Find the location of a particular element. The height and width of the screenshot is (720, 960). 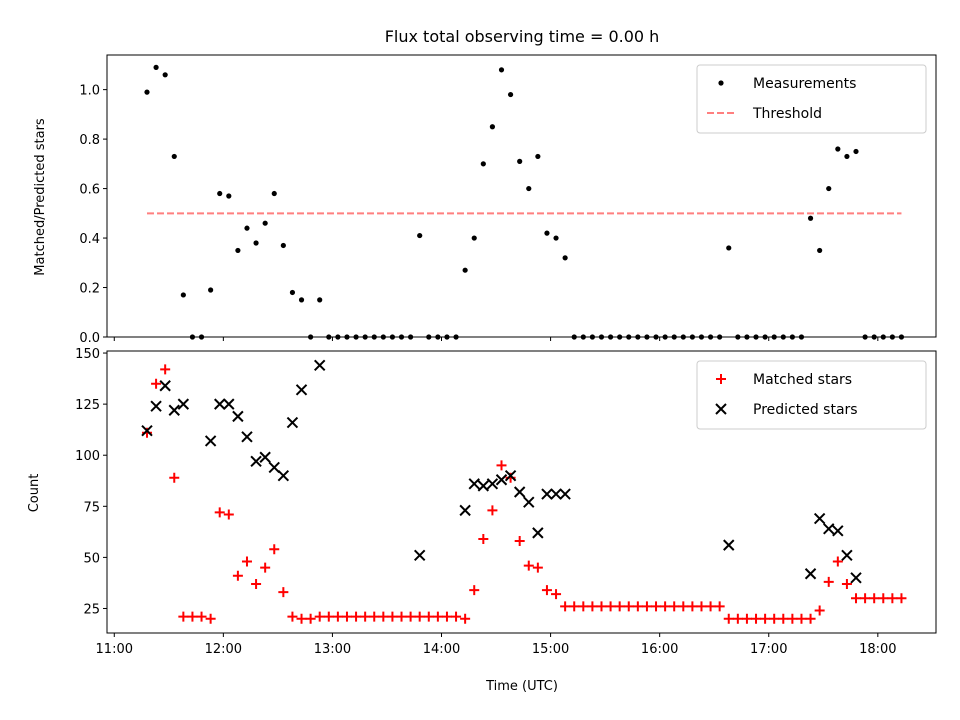

y-tick-label: 25 is located at coordinates (91, 609).